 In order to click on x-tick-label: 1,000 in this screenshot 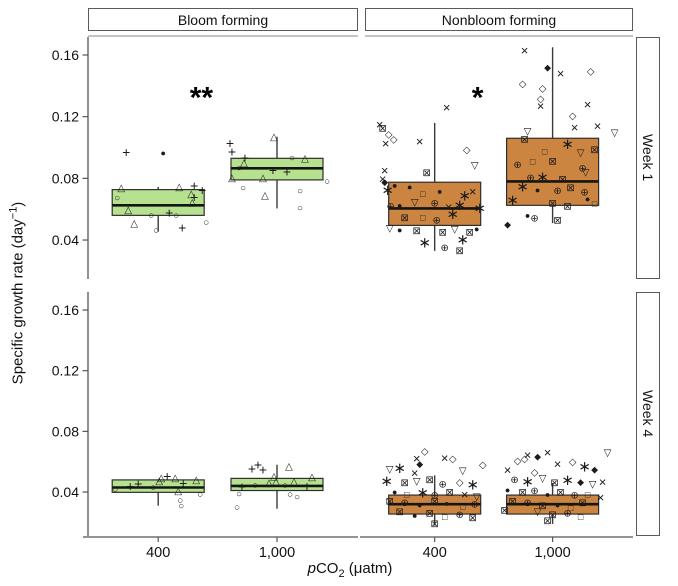, I will do `click(277, 553)`.